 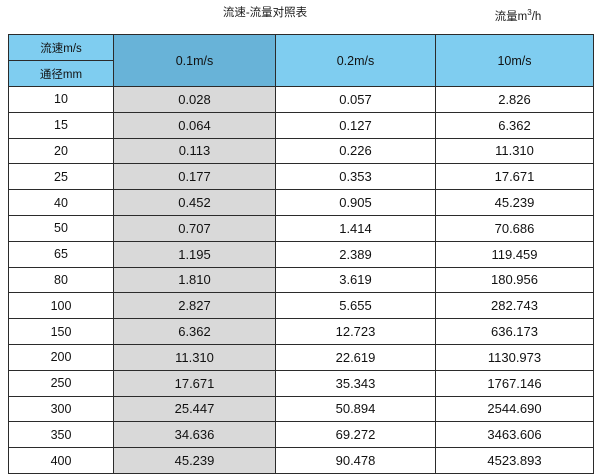 What do you see at coordinates (194, 202) in the screenshot?
I see `cell-flow-value: 0.452` at bounding box center [194, 202].